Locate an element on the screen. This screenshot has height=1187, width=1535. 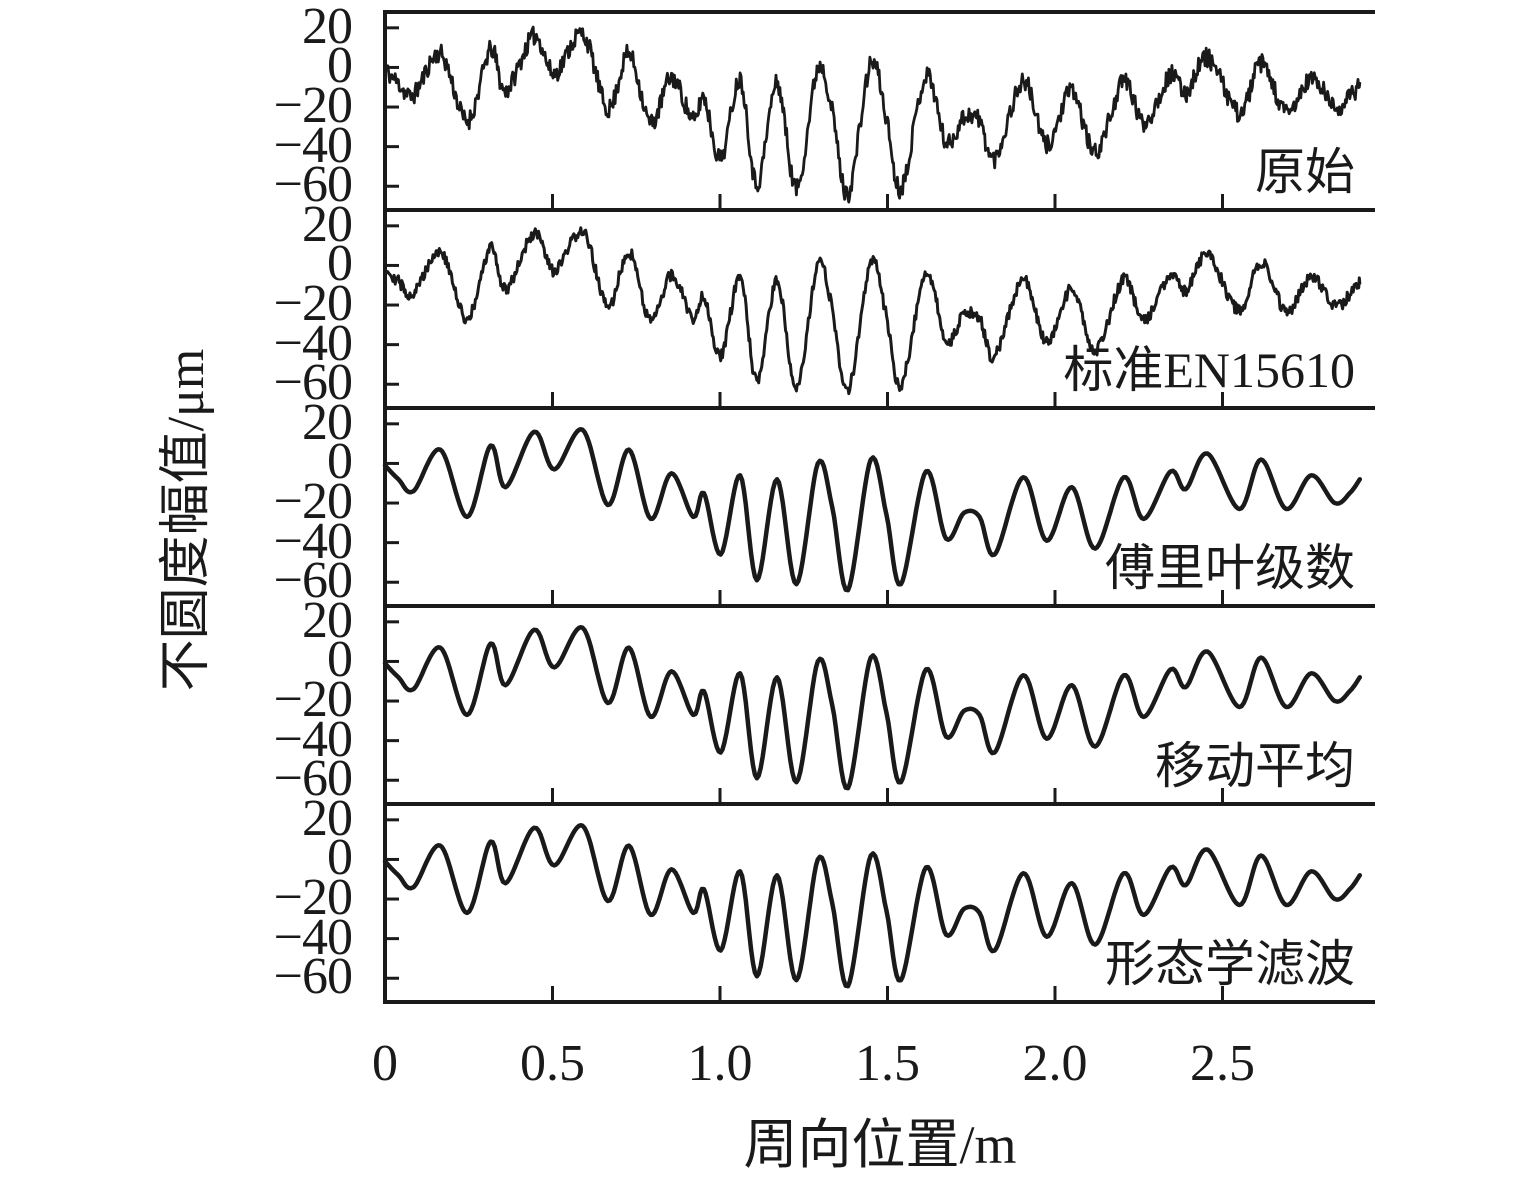
x-tick-label: 1.0 is located at coordinates (720, 1063).